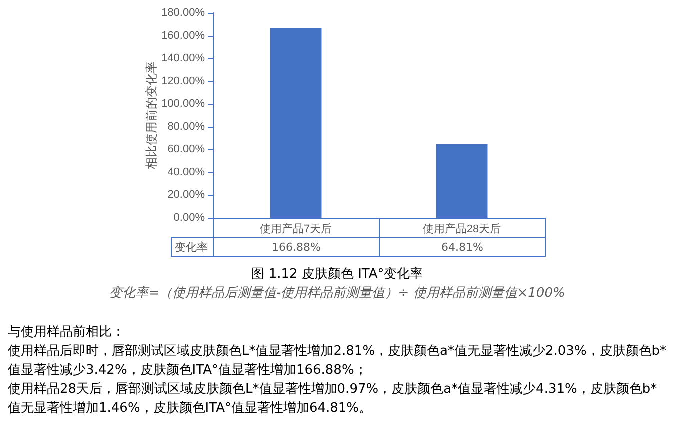 This screenshot has height=421, width=675. I want to click on x-tick-label: 使用产品28天后, so click(462, 229).